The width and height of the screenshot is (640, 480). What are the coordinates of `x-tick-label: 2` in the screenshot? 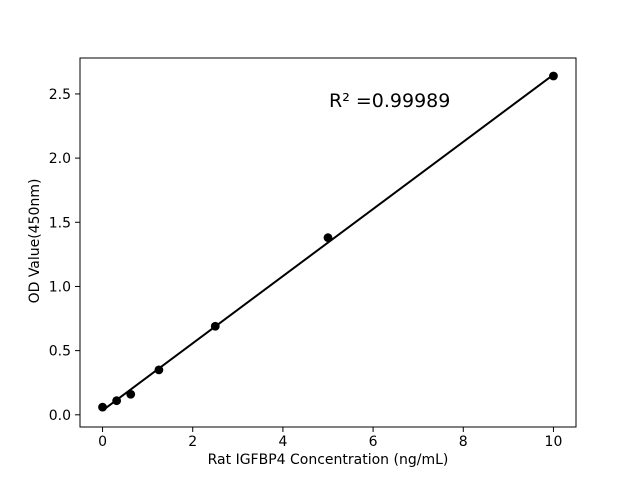 It's located at (192, 442).